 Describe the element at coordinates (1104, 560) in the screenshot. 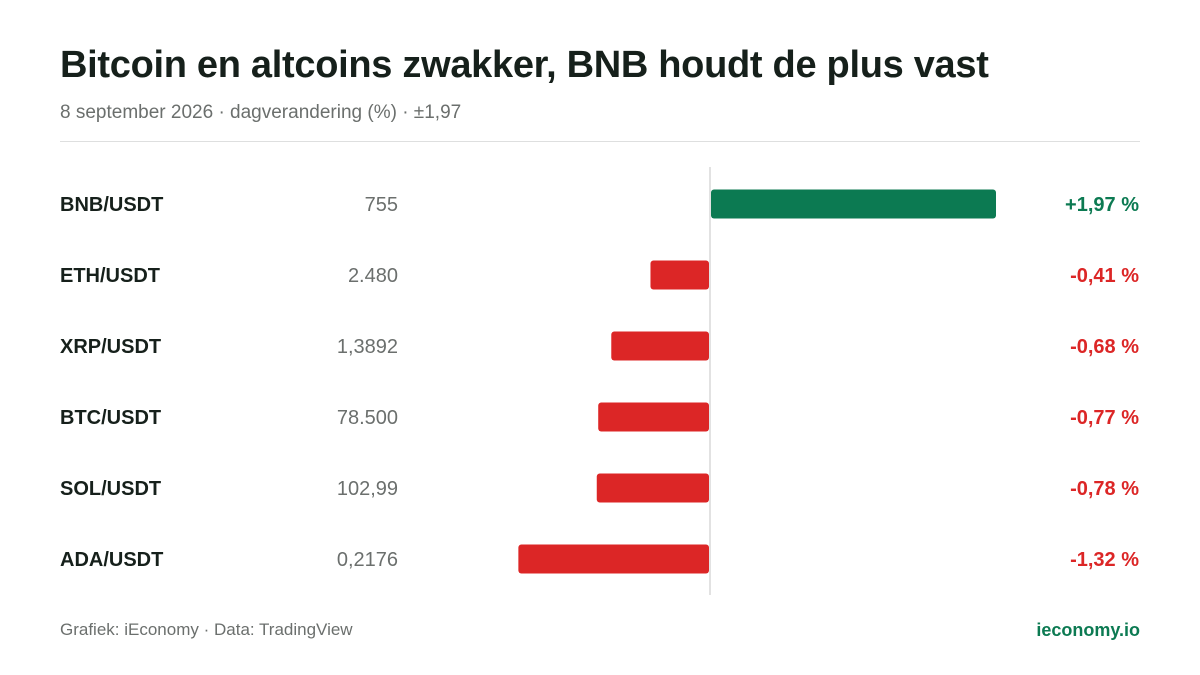

I see `value-label: -1,32 %` at that location.